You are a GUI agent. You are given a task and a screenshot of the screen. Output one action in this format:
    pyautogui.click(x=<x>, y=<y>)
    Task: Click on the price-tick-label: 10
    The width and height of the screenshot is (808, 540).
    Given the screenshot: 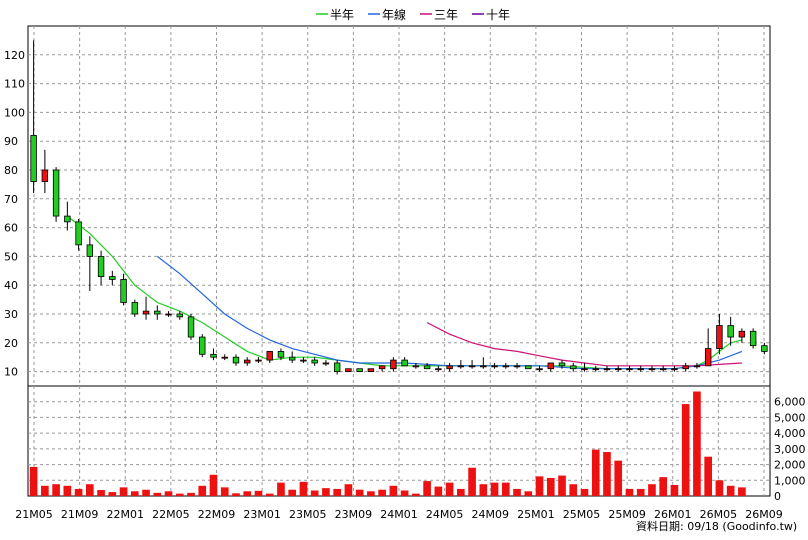 What is the action you would take?
    pyautogui.click(x=11, y=372)
    